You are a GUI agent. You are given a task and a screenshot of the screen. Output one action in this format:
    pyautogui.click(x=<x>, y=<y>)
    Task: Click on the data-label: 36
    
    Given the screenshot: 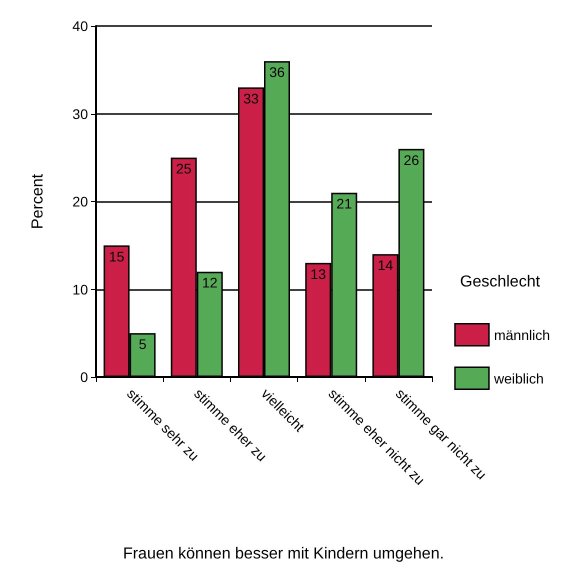 What is the action you would take?
    pyautogui.click(x=277, y=72)
    